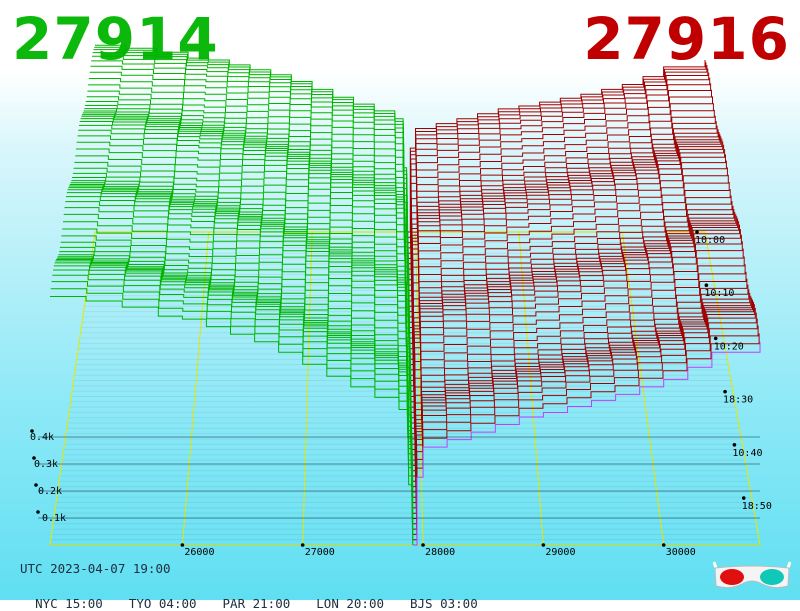 This screenshot has width=800, height=611. I want to click on x-tick-label-3: 29000, so click(560, 552).